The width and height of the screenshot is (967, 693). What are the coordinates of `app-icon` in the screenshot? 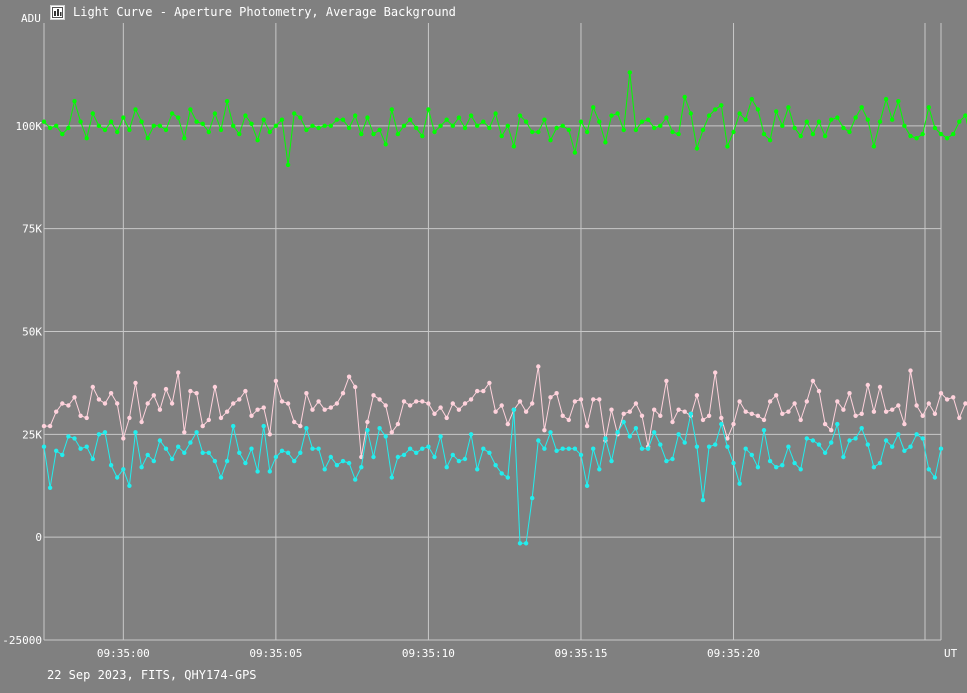 It's located at (57, 12).